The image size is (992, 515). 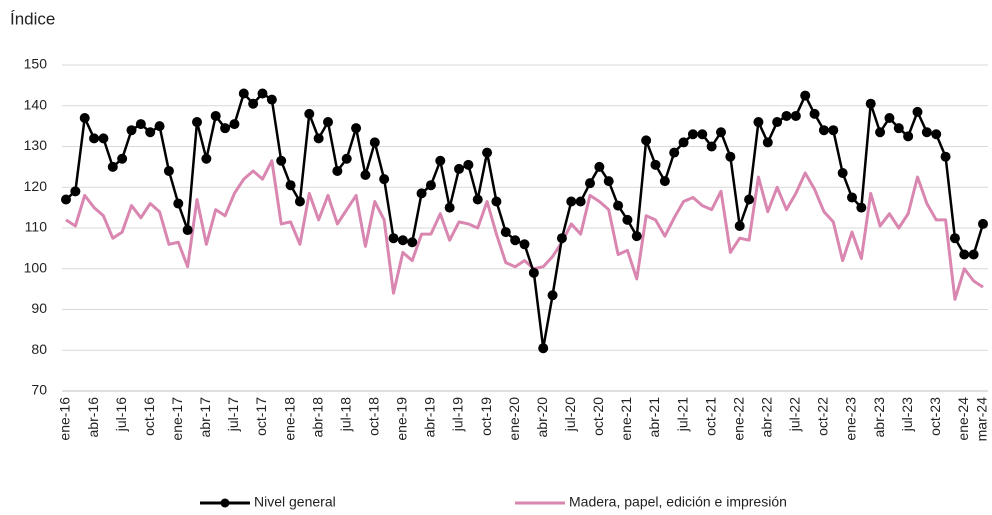 What do you see at coordinates (233, 414) in the screenshot?
I see `x-tick-label: jul-17` at bounding box center [233, 414].